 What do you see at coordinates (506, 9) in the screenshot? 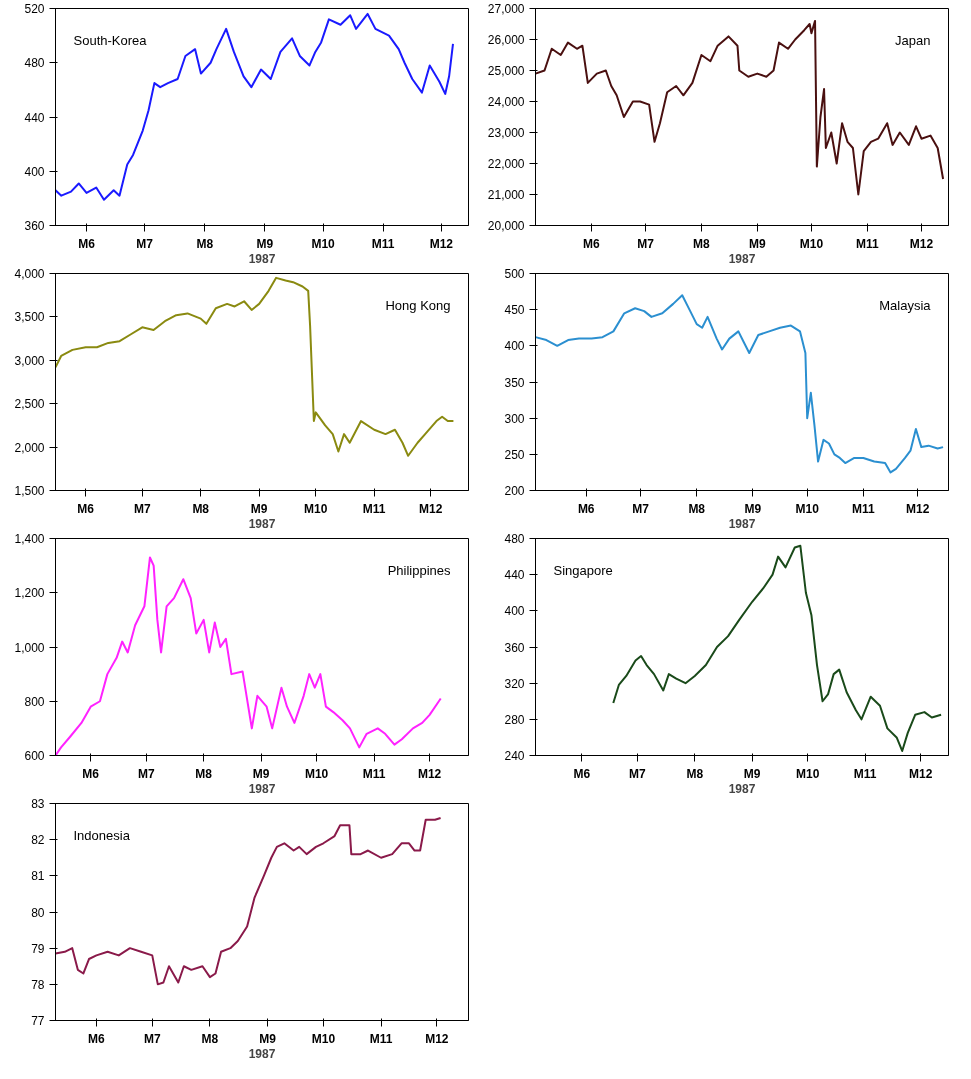
I see `y-tick-label: 27,000` at bounding box center [506, 9].